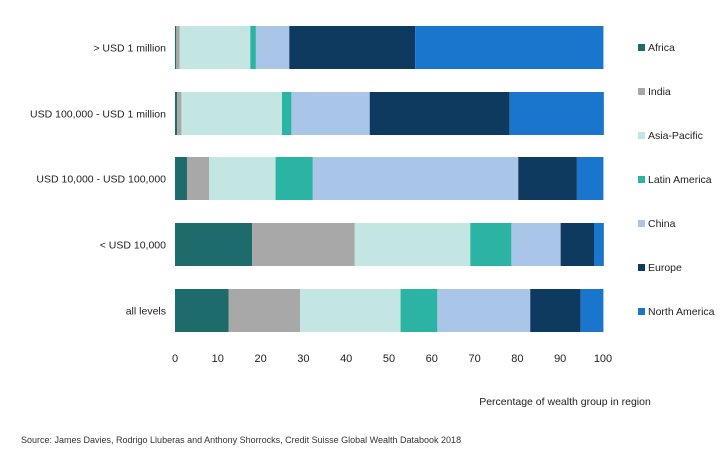 The height and width of the screenshot is (457, 728). I want to click on category-label: all levels, so click(146, 312).